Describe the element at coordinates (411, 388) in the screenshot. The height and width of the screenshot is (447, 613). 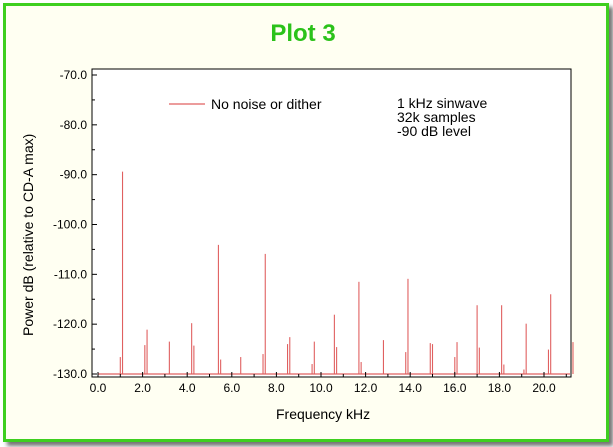
I see `x-tick-label-7: 14.0` at that location.